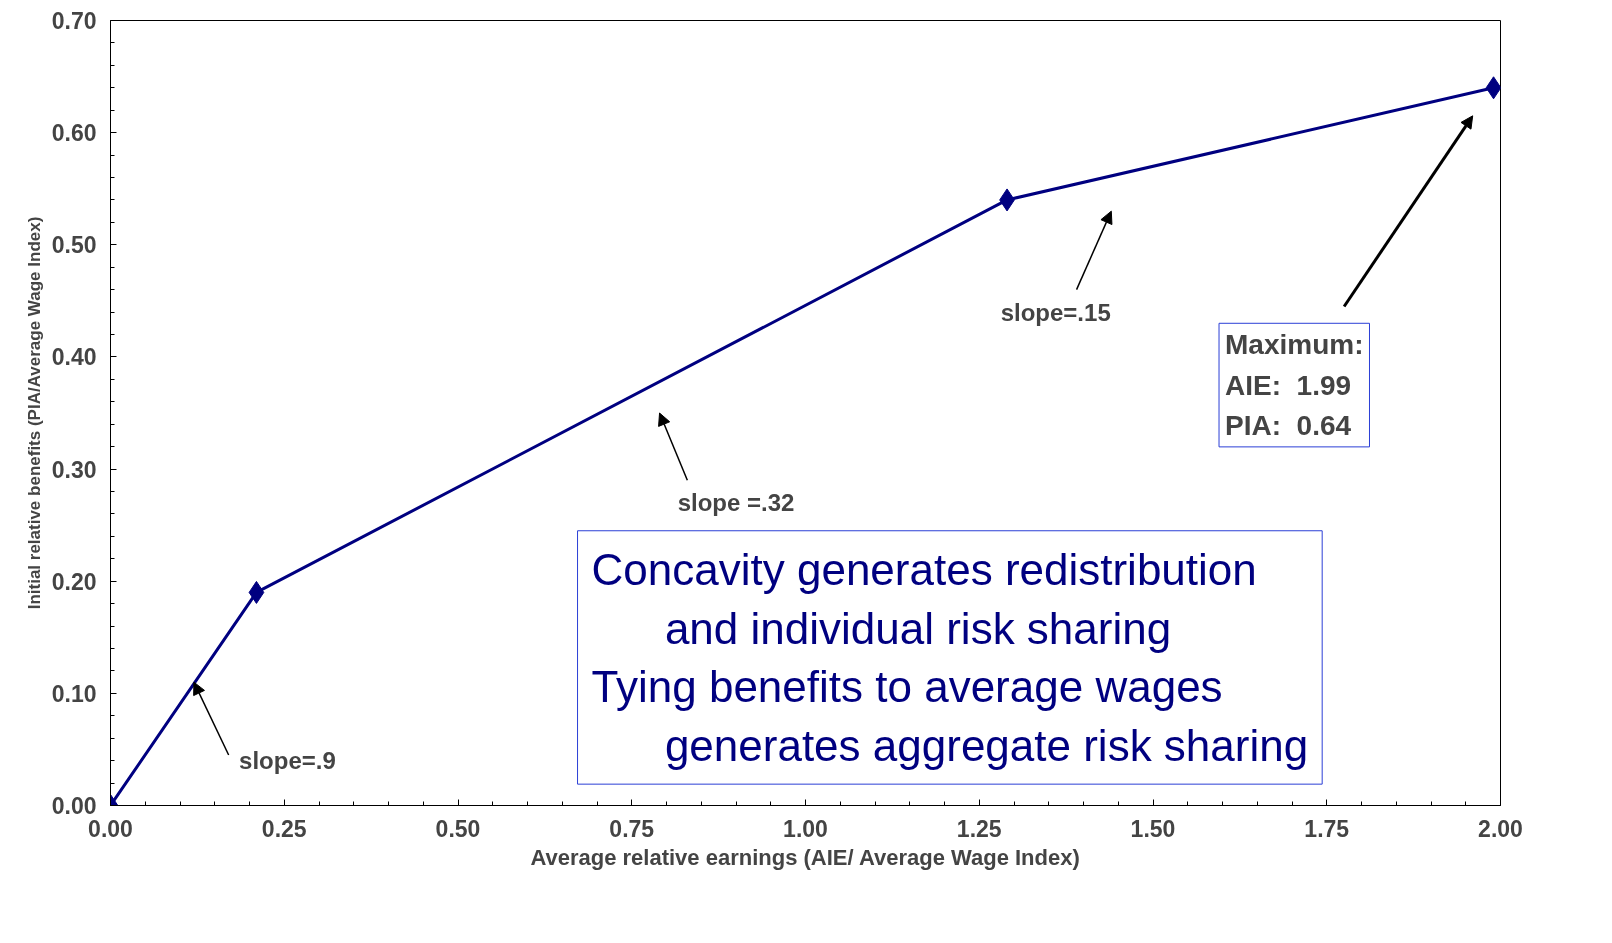 This screenshot has width=1612, height=943. Describe the element at coordinates (74, 245) in the screenshot. I see `y-tick-label: 0.50` at that location.